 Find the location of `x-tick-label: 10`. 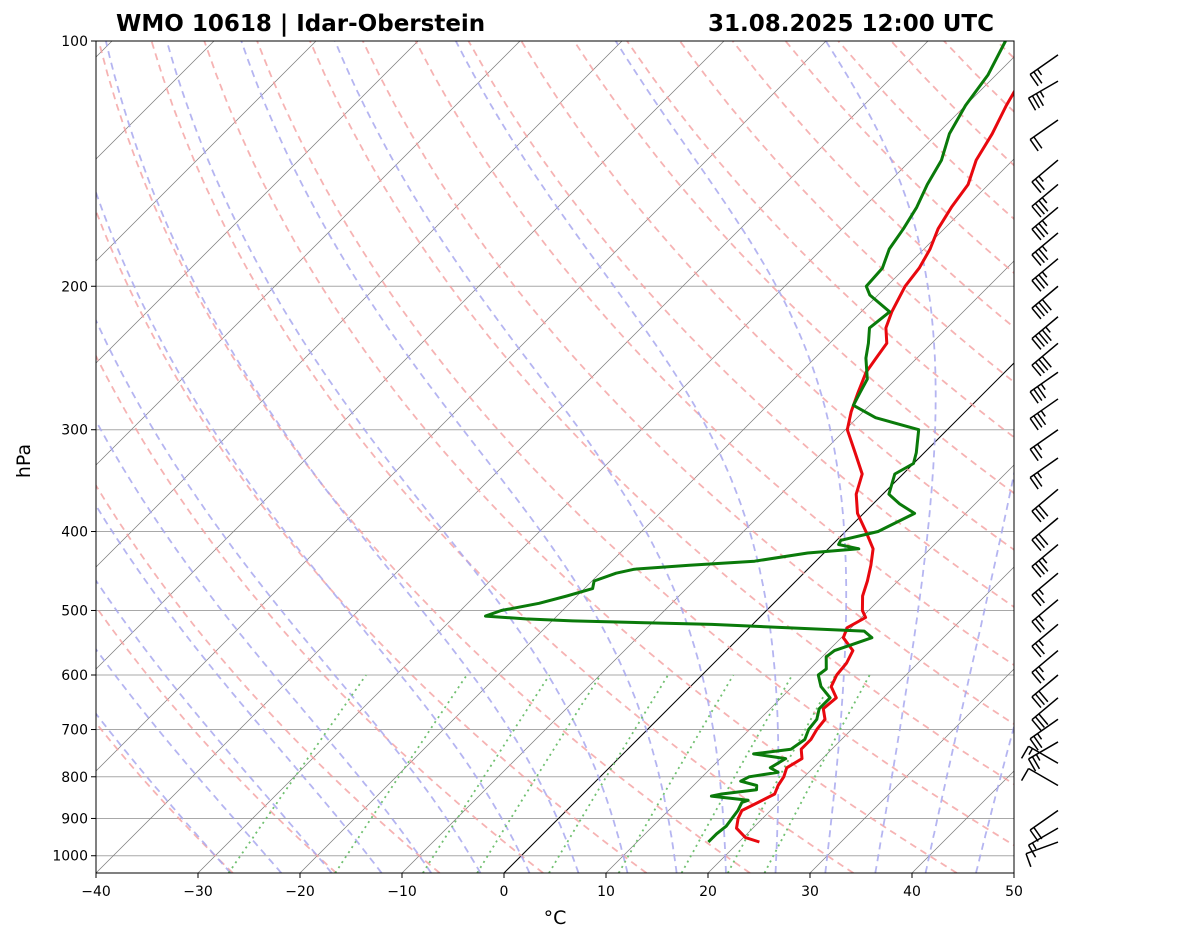

x-tick-label: 10 is located at coordinates (606, 892).